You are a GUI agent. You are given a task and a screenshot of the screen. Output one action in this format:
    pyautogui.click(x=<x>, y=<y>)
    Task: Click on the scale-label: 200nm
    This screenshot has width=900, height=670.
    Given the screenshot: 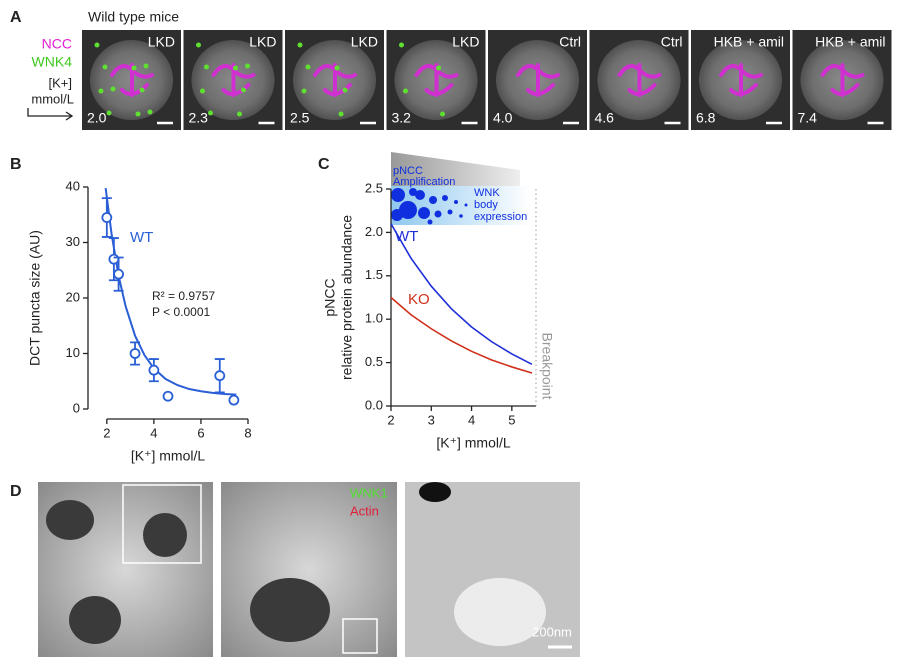 What is the action you would take?
    pyautogui.click(x=552, y=631)
    